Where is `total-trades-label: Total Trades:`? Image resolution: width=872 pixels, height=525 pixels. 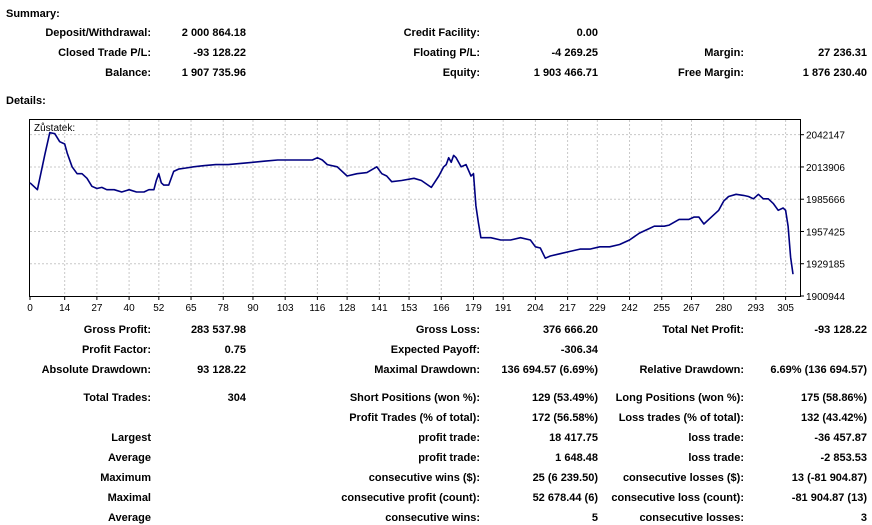 total-trades-label: Total Trades: is located at coordinates (117, 398).